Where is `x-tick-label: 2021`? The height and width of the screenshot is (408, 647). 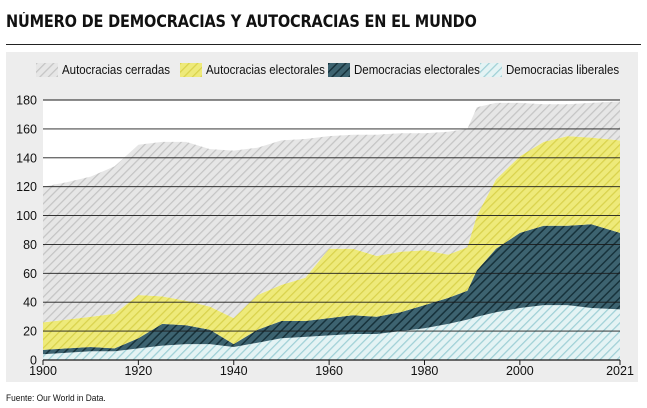 x-tick-label: 2021 is located at coordinates (620, 371).